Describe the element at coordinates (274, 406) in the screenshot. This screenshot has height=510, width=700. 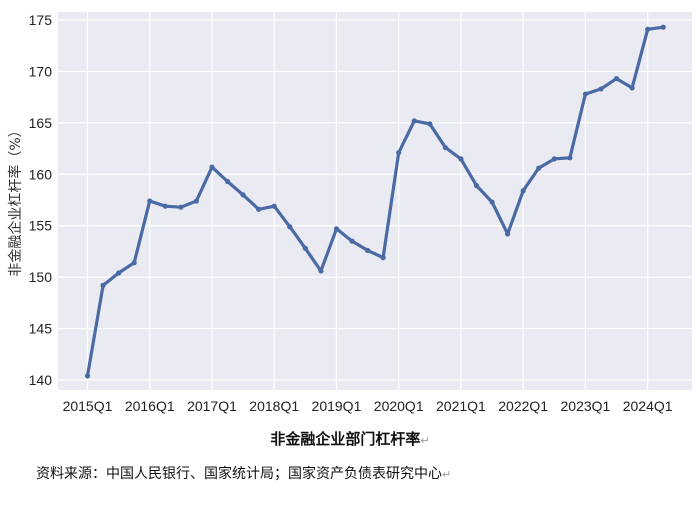
I see `x-tick-label: 2018Q1` at that location.